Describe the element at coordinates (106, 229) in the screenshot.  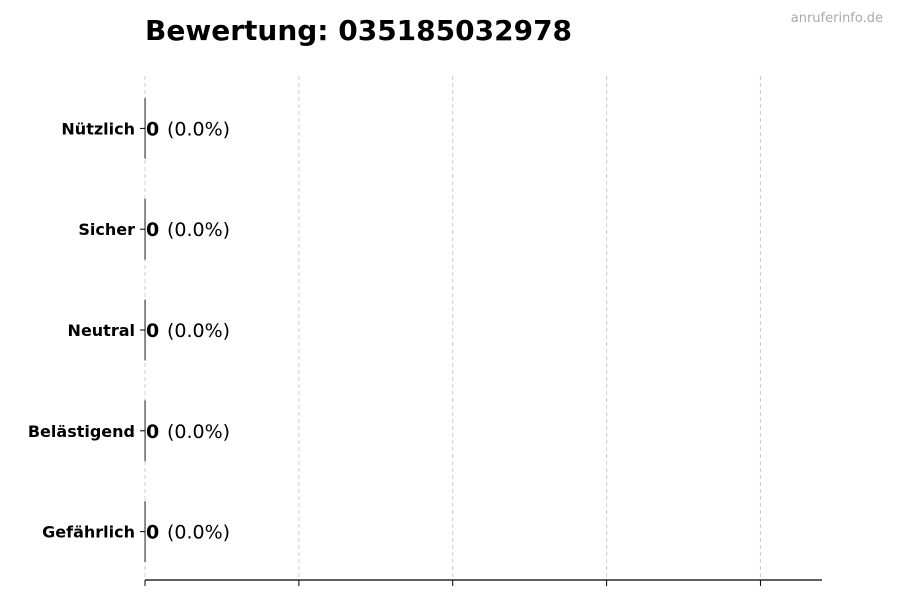
I see `category-label: Sicher` at that location.